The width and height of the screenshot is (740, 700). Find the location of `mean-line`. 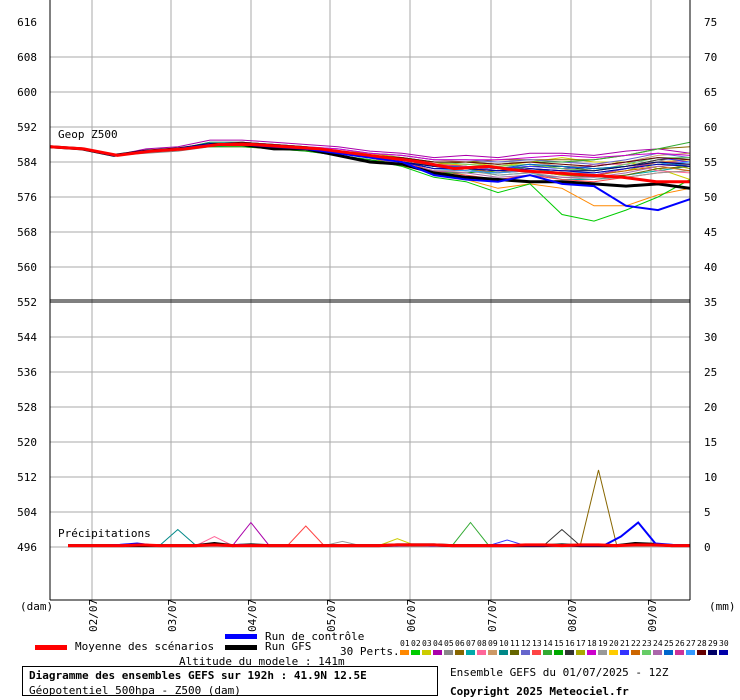

mean-line is located at coordinates (369, 163).